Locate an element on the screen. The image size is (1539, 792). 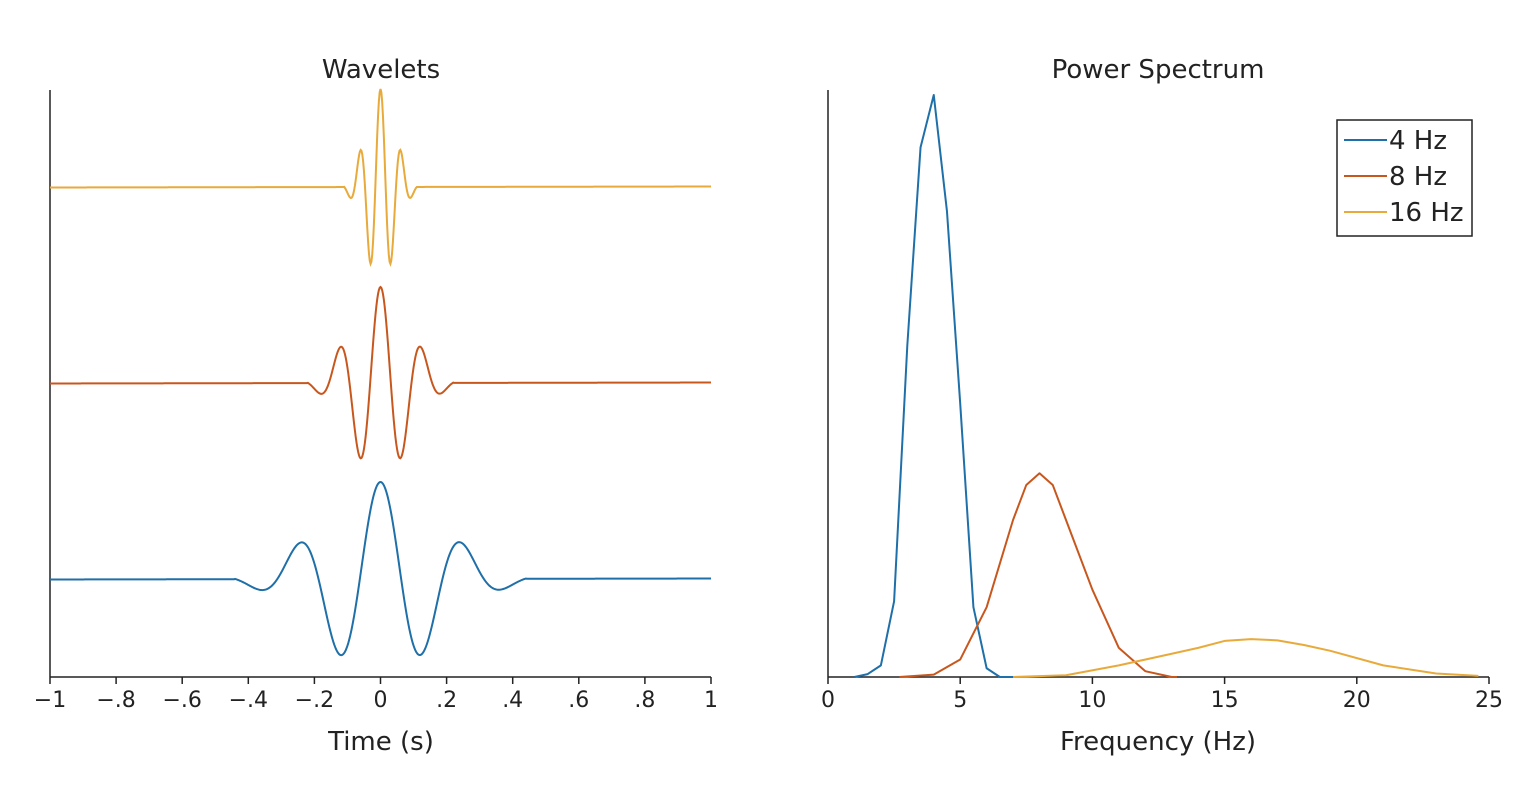
spectrum-legend: 4 Hz 8 Hz 16 Hz is located at coordinates (1404, 178).